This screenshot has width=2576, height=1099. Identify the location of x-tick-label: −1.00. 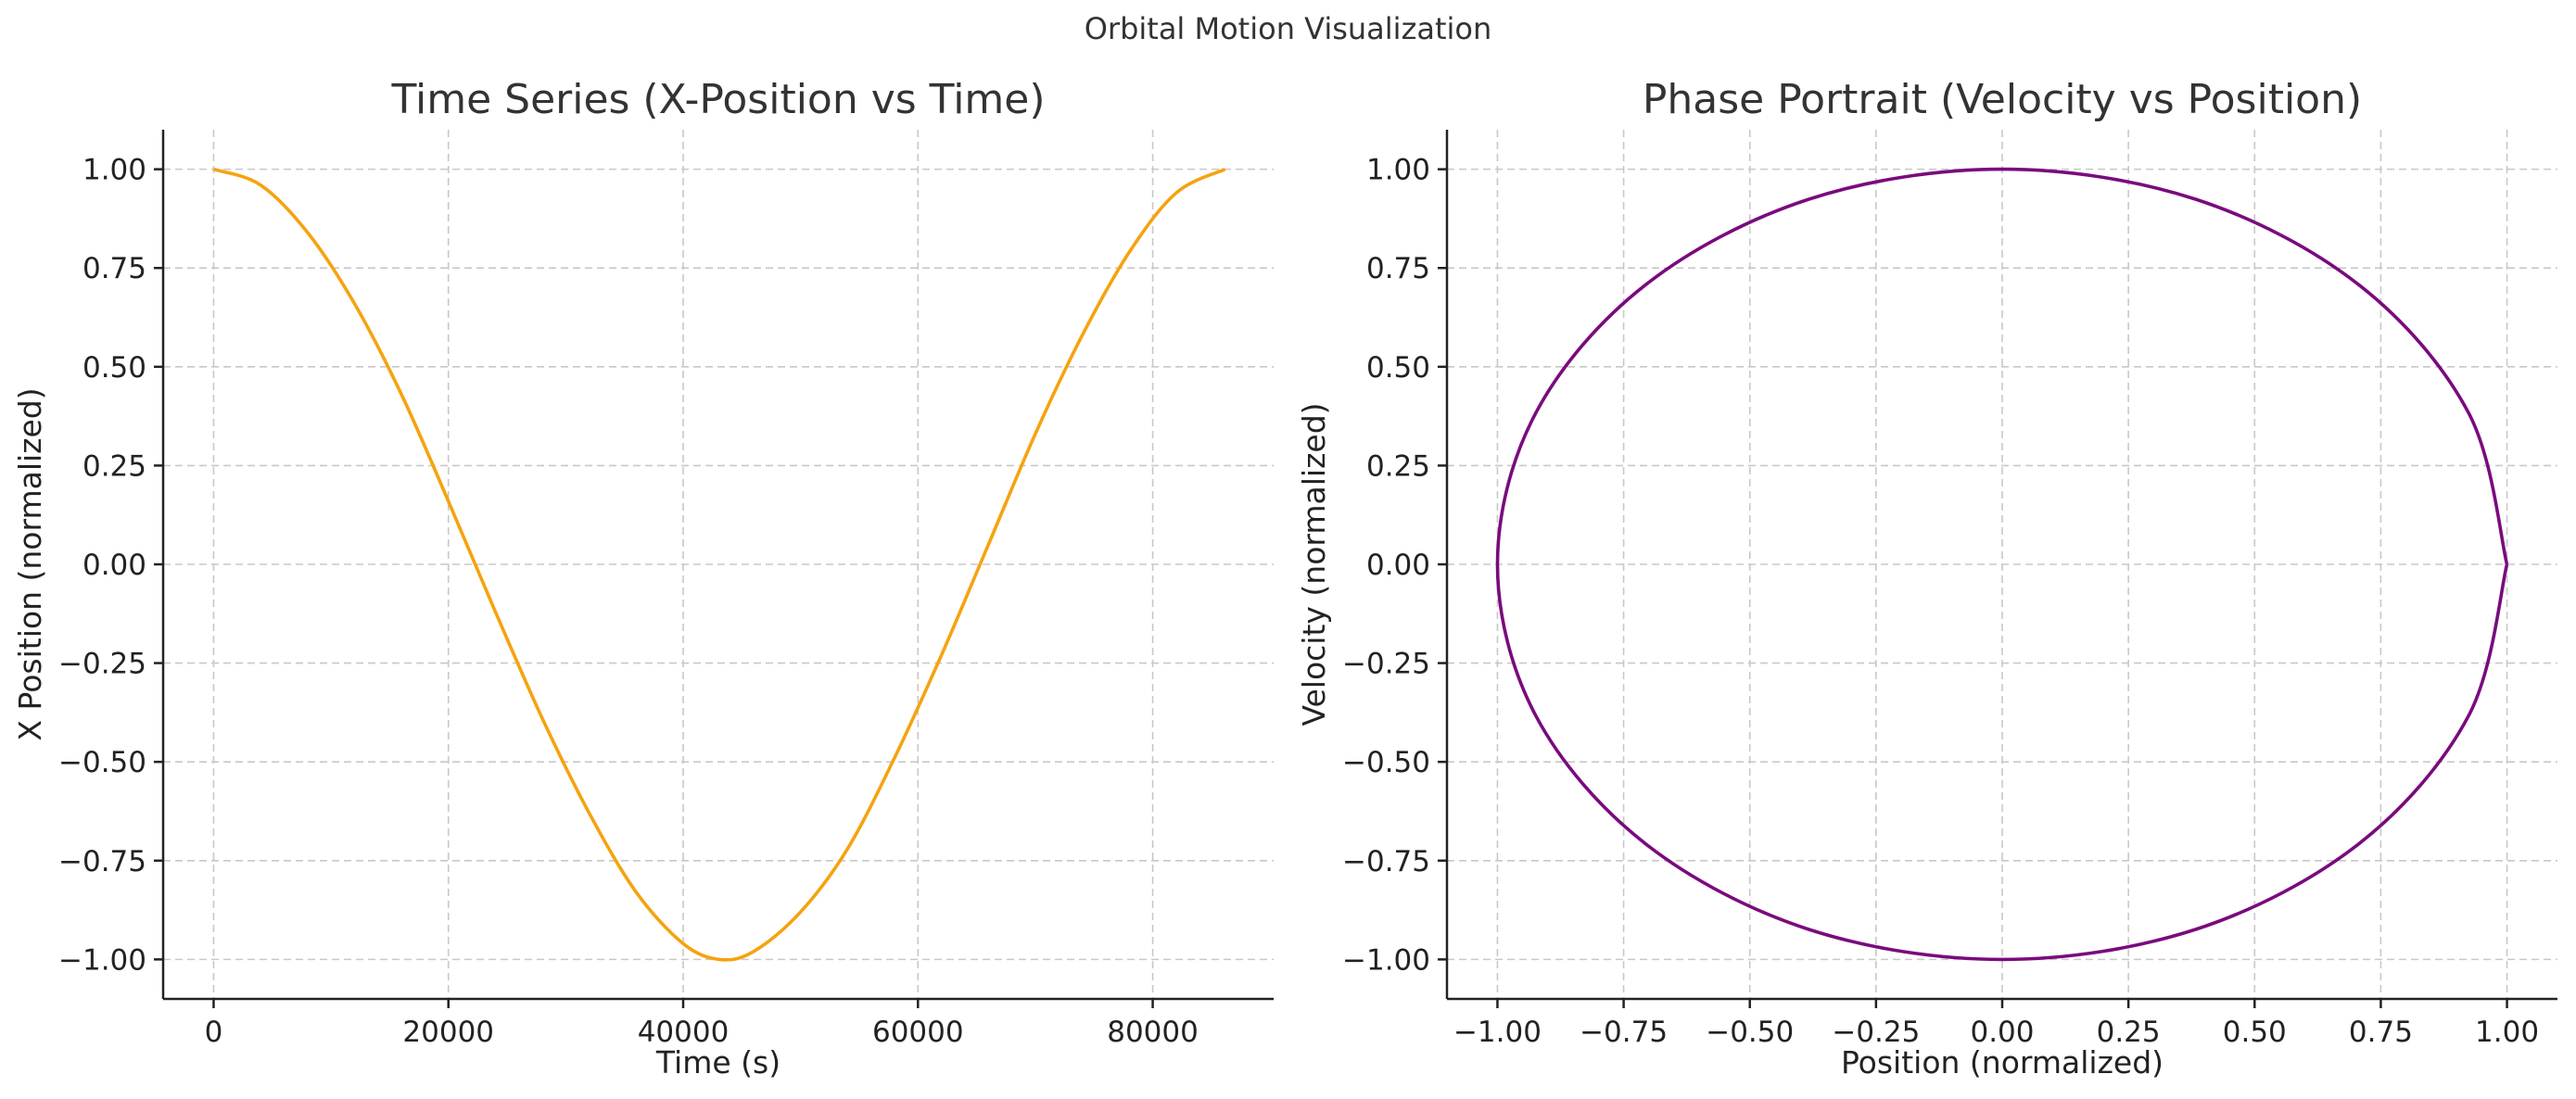
(1497, 1032).